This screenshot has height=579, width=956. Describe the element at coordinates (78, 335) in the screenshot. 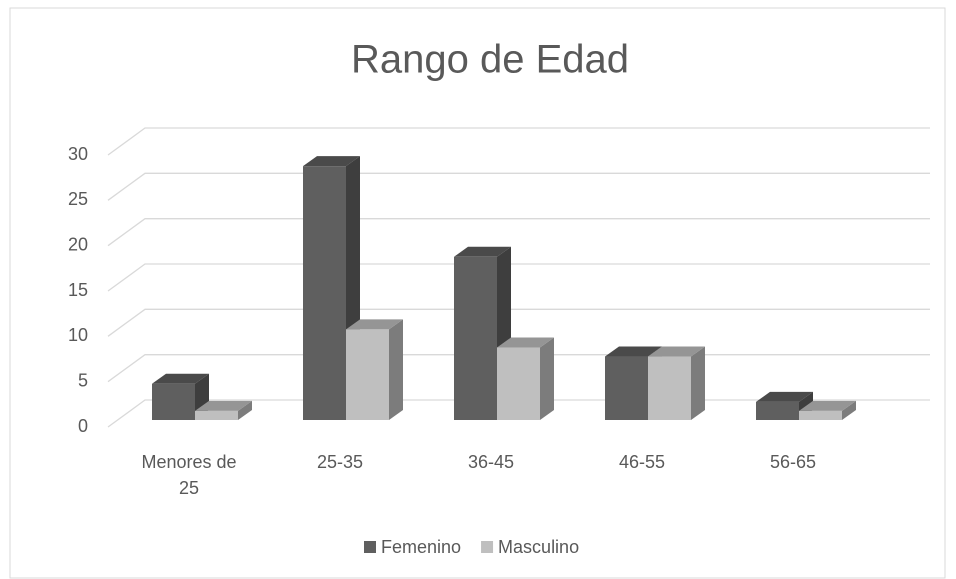

I see `y-tick-label: 10` at that location.